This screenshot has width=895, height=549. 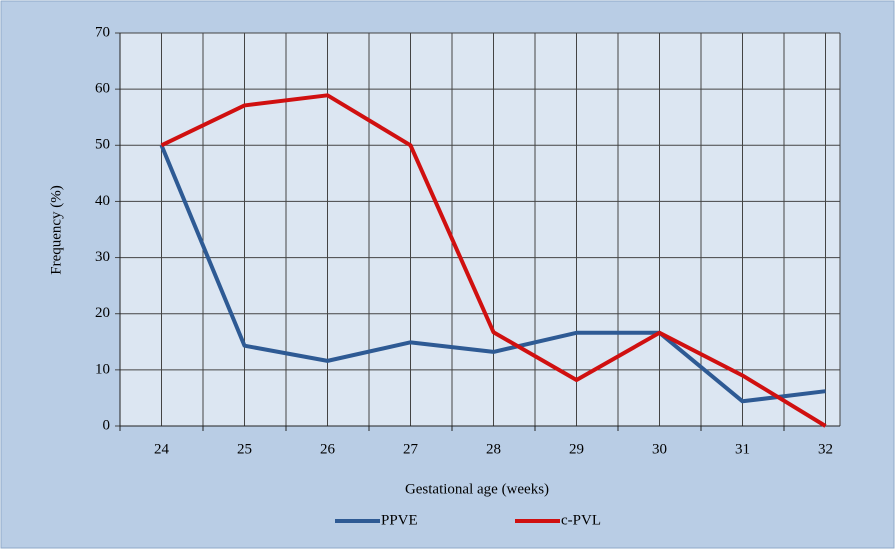 I want to click on x-tick-label: 28, so click(x=493, y=449).